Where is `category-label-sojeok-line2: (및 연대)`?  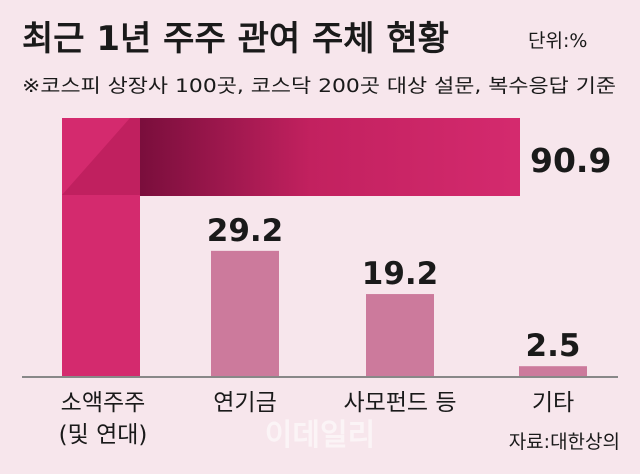 category-label-sojeok-line2: (및 연대) is located at coordinates (103, 435).